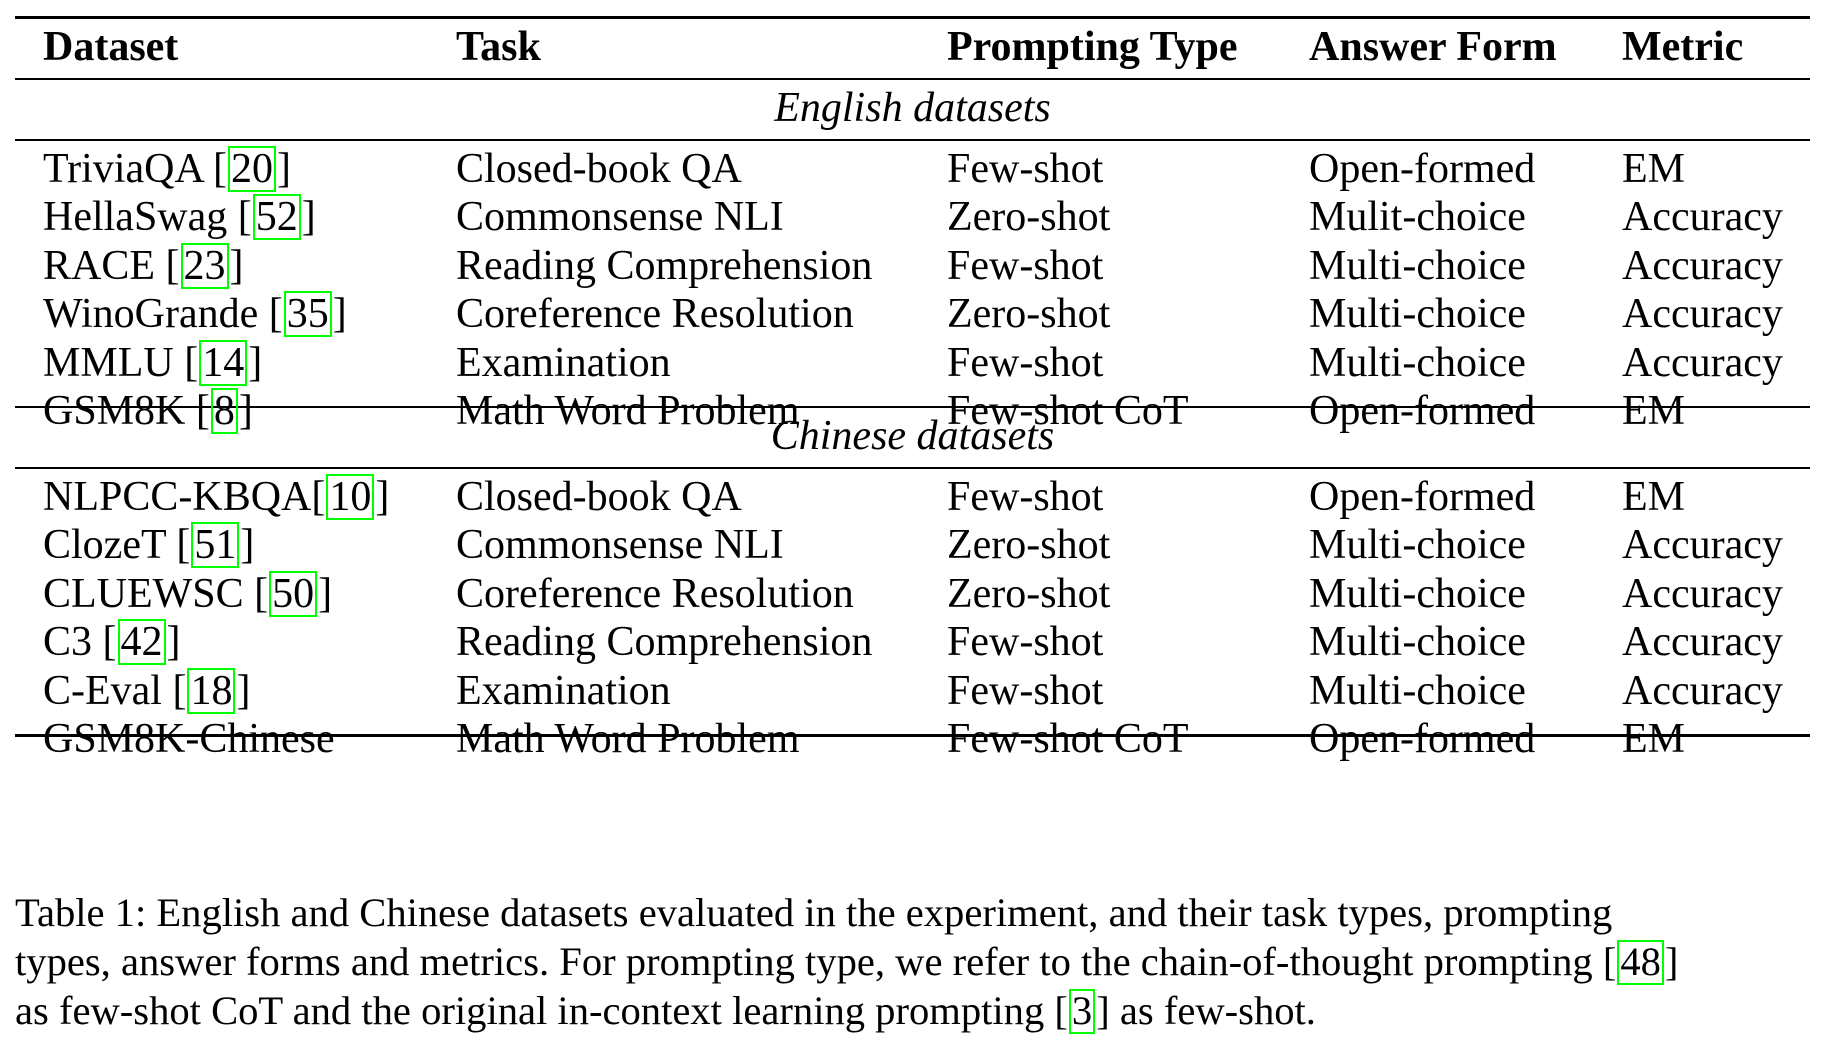 The height and width of the screenshot is (1048, 1826). Describe the element at coordinates (151, 314) in the screenshot. I see `dataset-name: WinoGrande` at that location.